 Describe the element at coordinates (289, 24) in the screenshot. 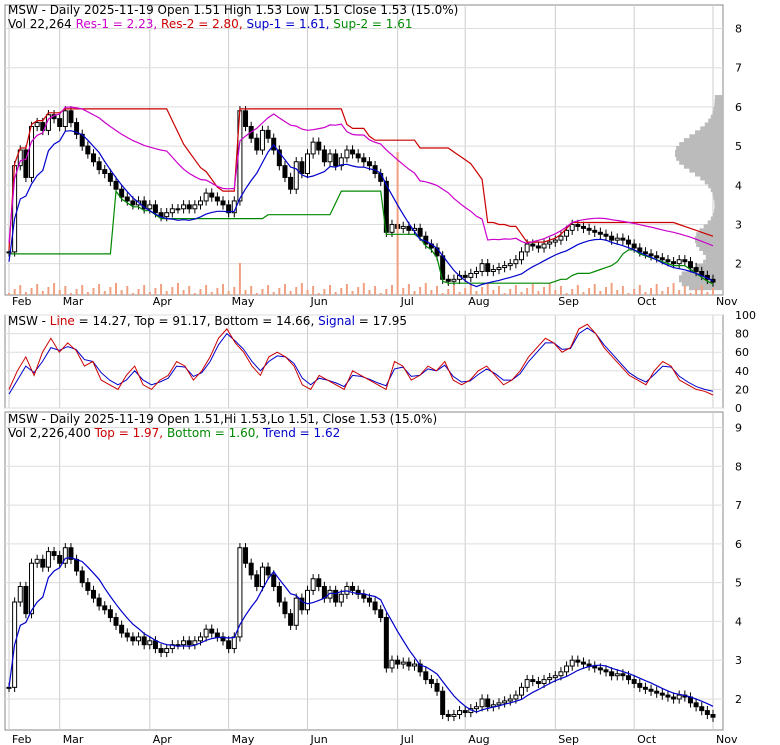

I see `price-panel-legend-part: Sup-1 = 1.61,` at that location.